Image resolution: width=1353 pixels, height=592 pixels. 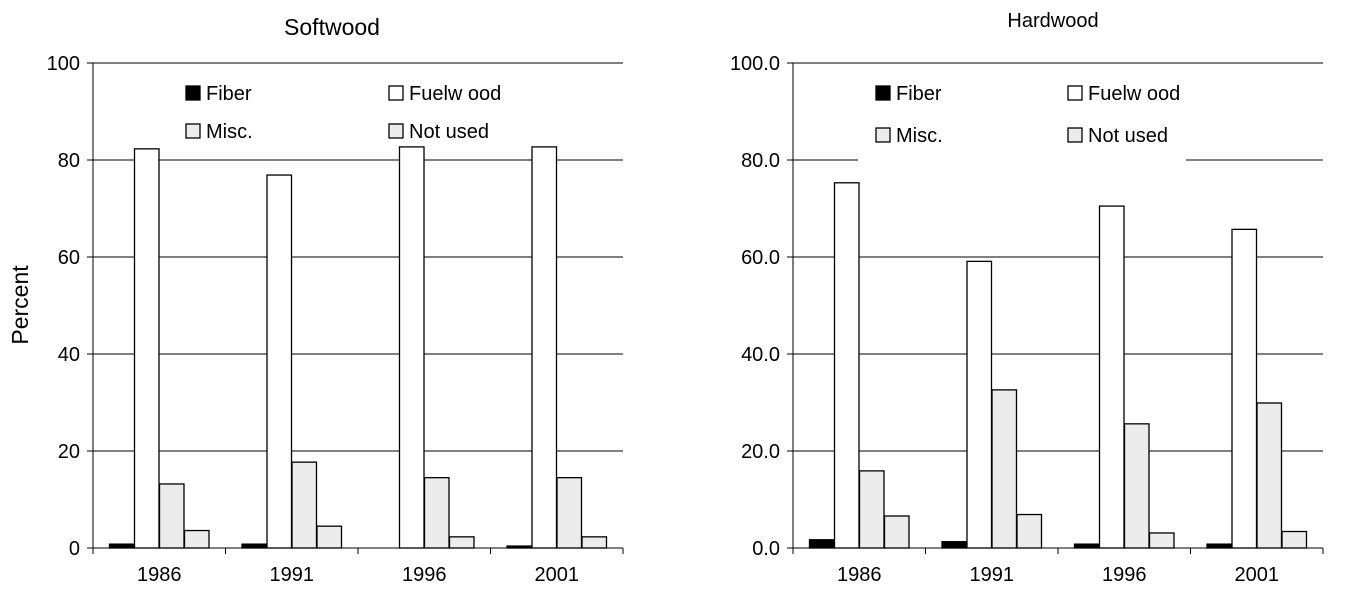 I want to click on y-tick-label: 60.0, so click(x=760, y=258).